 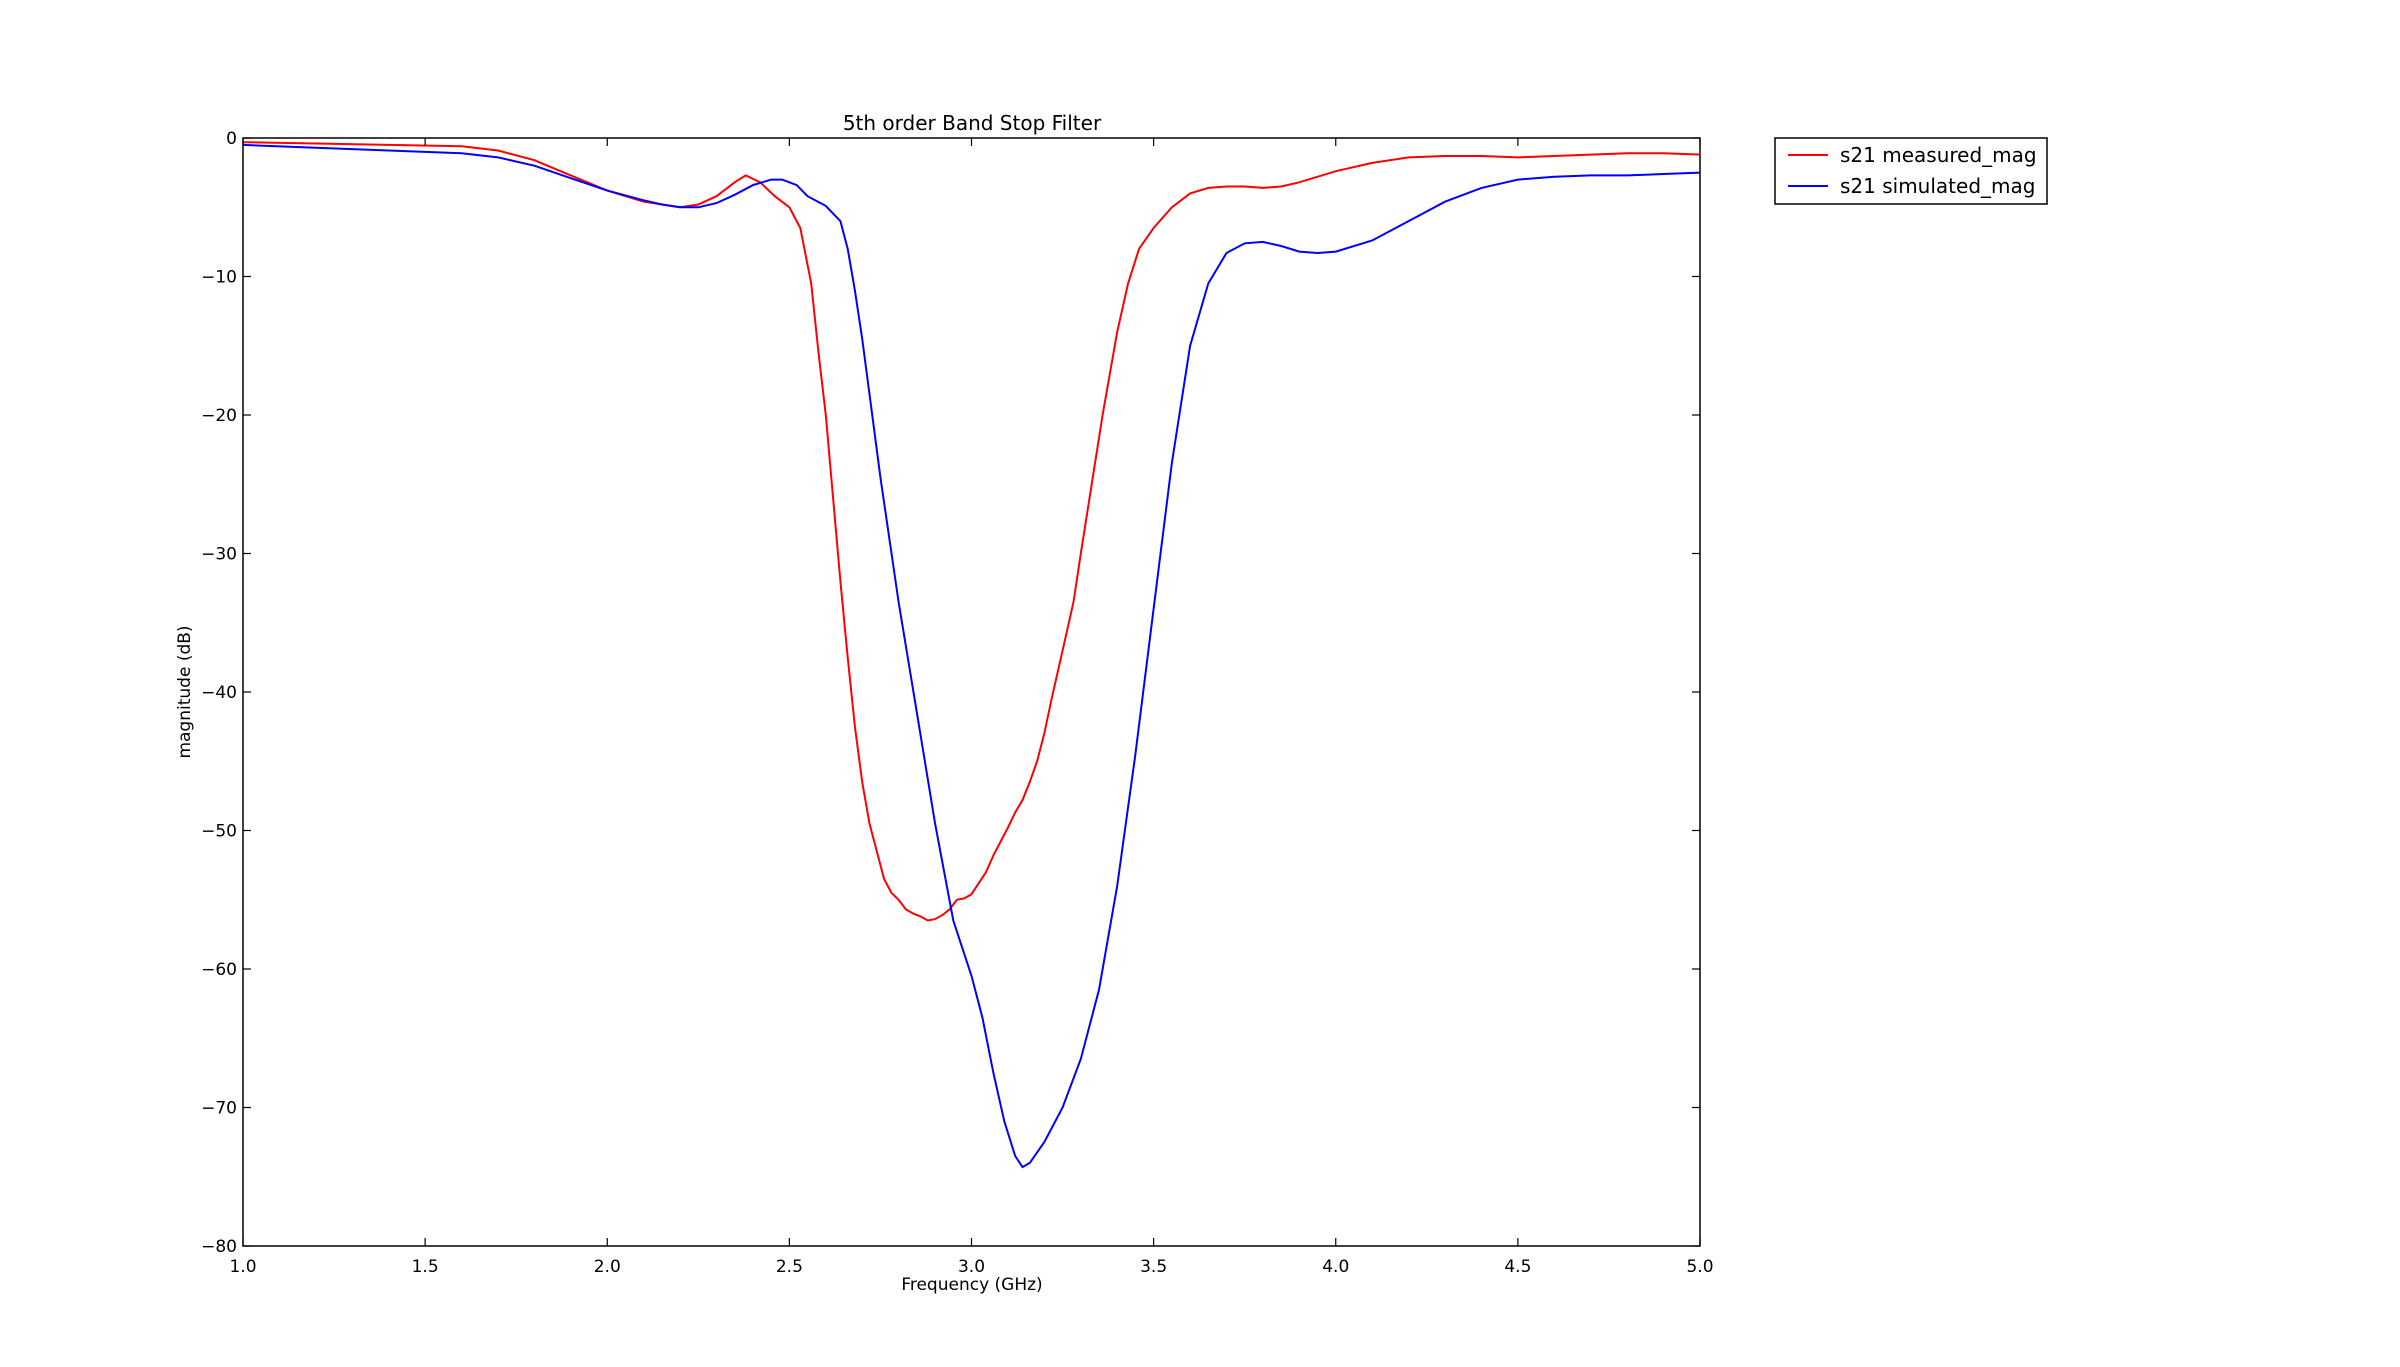 What do you see at coordinates (219, 1109) in the screenshot?
I see `y-tick-label: −70` at bounding box center [219, 1109].